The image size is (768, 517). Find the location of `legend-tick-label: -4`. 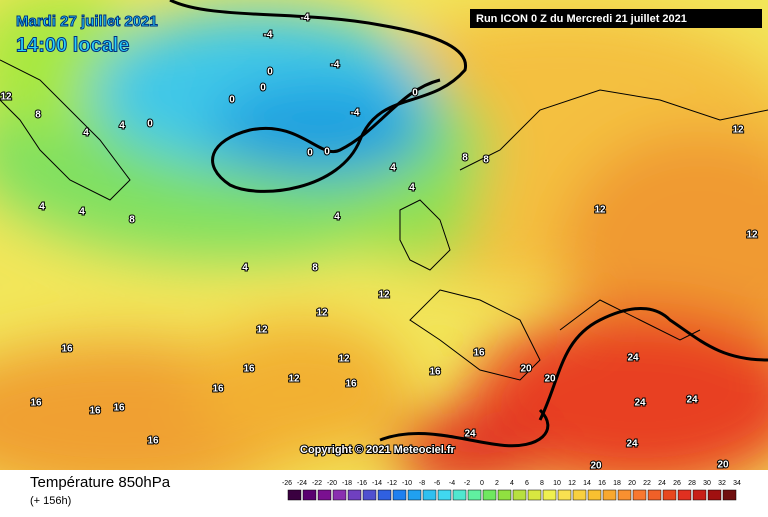

legend-tick-label: -4 is located at coordinates (452, 483).